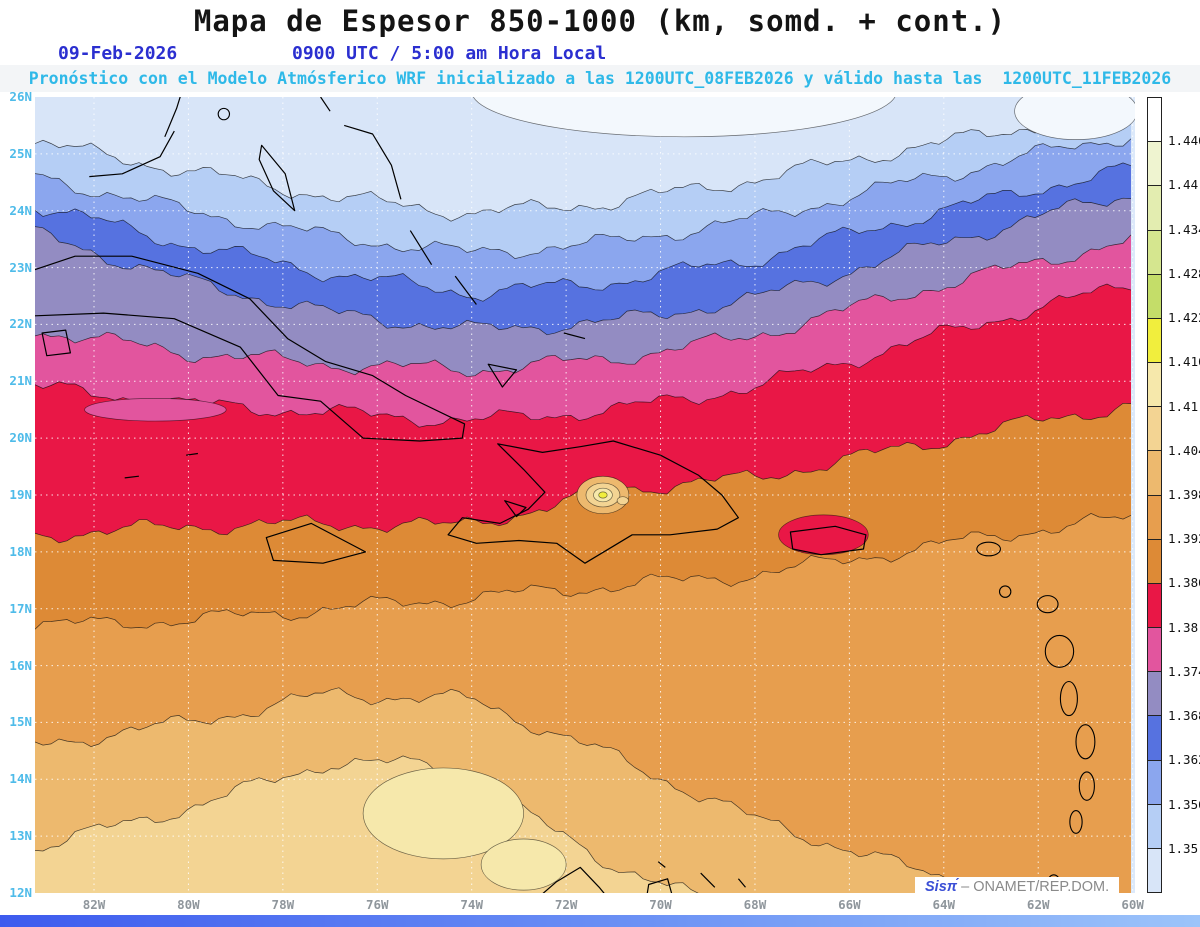 The height and width of the screenshot is (927, 1200). I want to click on watermark-org: – ONAMET/REP.DOM., so click(1035, 887).